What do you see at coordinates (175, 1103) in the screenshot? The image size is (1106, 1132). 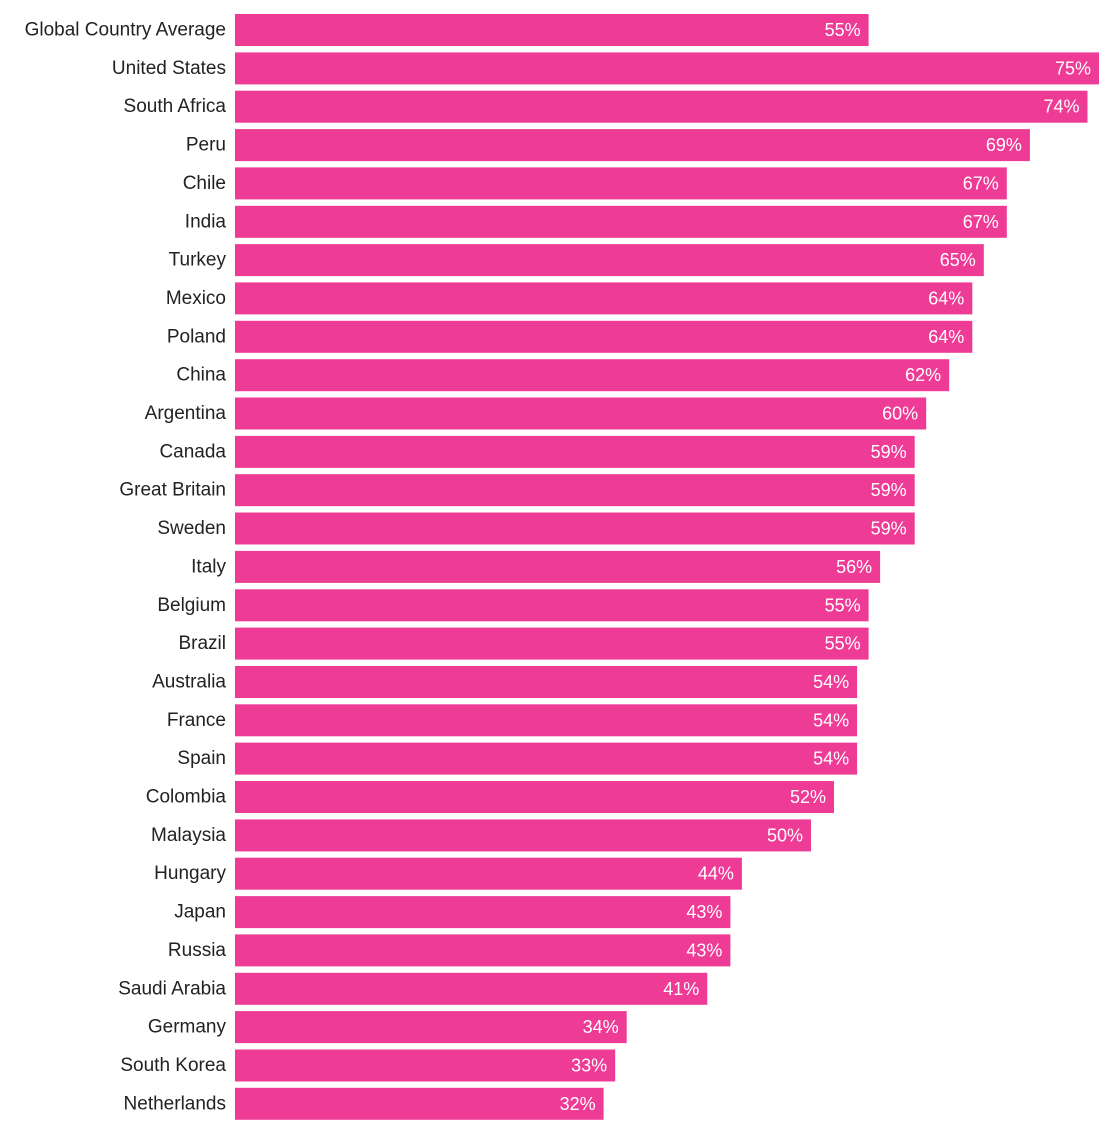 I see `category-label: Netherlands` at bounding box center [175, 1103].